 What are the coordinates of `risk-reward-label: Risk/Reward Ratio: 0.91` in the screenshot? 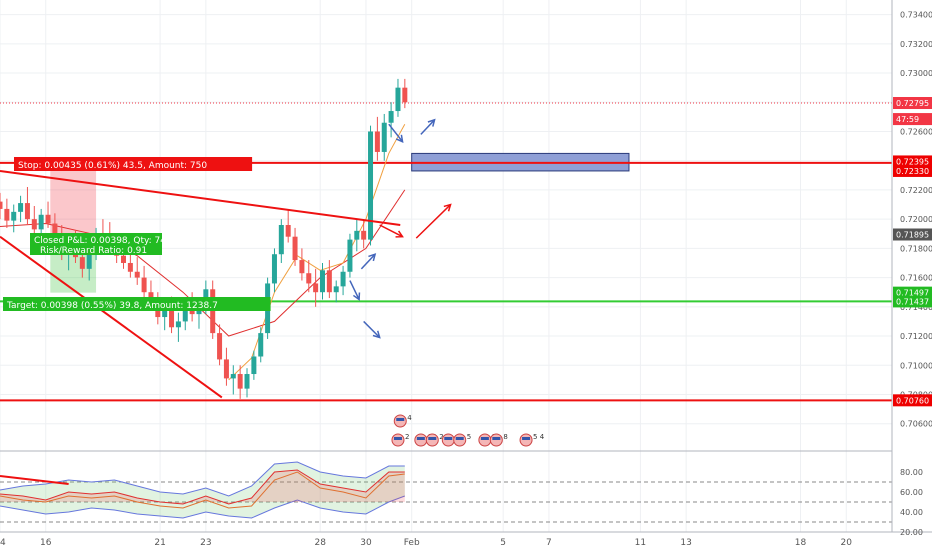 It's located at (93, 251).